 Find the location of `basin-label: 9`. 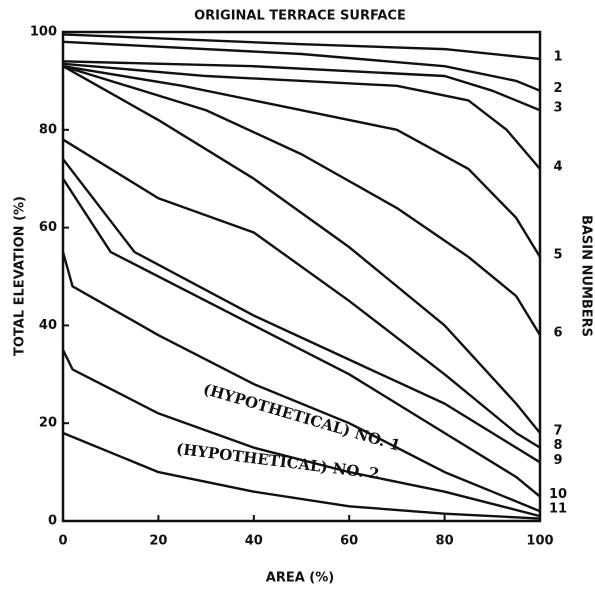

basin-label: 9 is located at coordinates (557, 460).